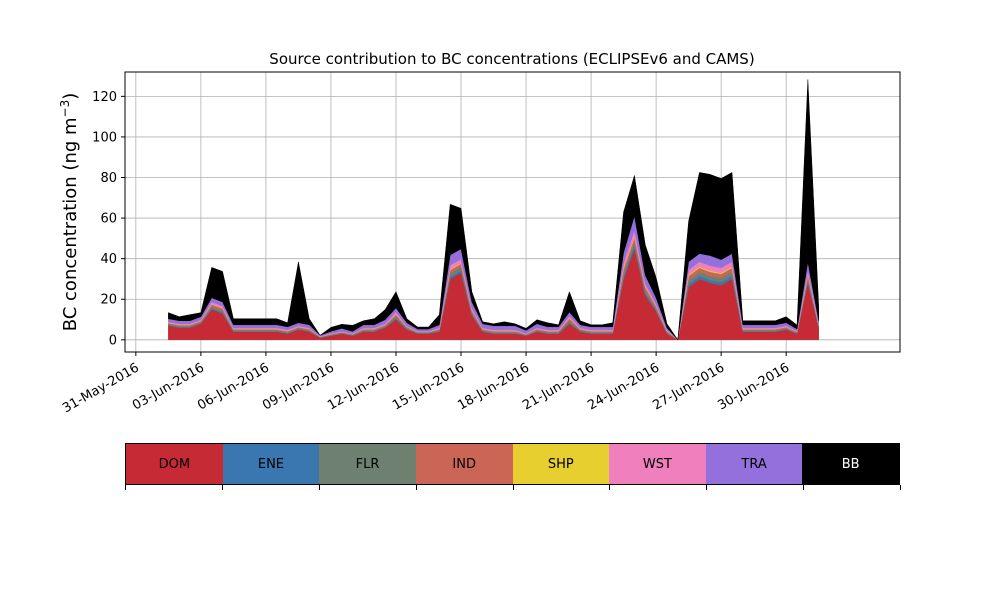 Image resolution: width=1000 pixels, height=600 pixels. I want to click on legend-item-ind: IND, so click(464, 464).